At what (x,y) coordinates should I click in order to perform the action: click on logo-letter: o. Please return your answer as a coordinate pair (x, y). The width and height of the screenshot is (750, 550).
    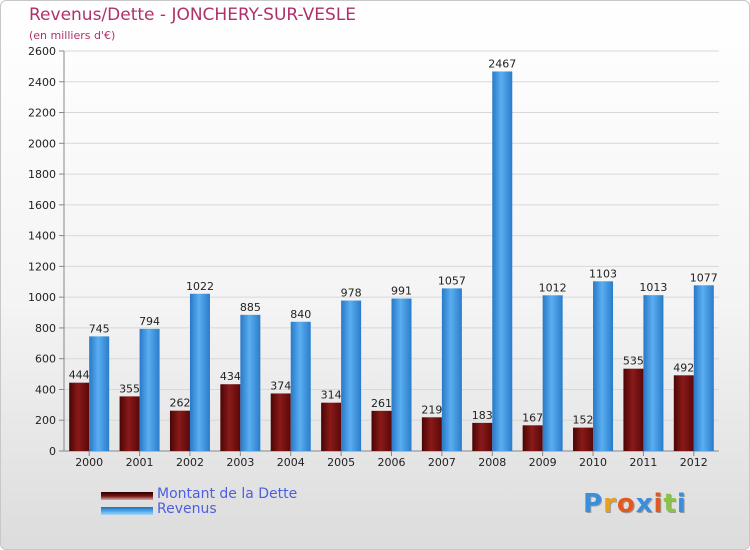
    Looking at the image, I should click on (626, 504).